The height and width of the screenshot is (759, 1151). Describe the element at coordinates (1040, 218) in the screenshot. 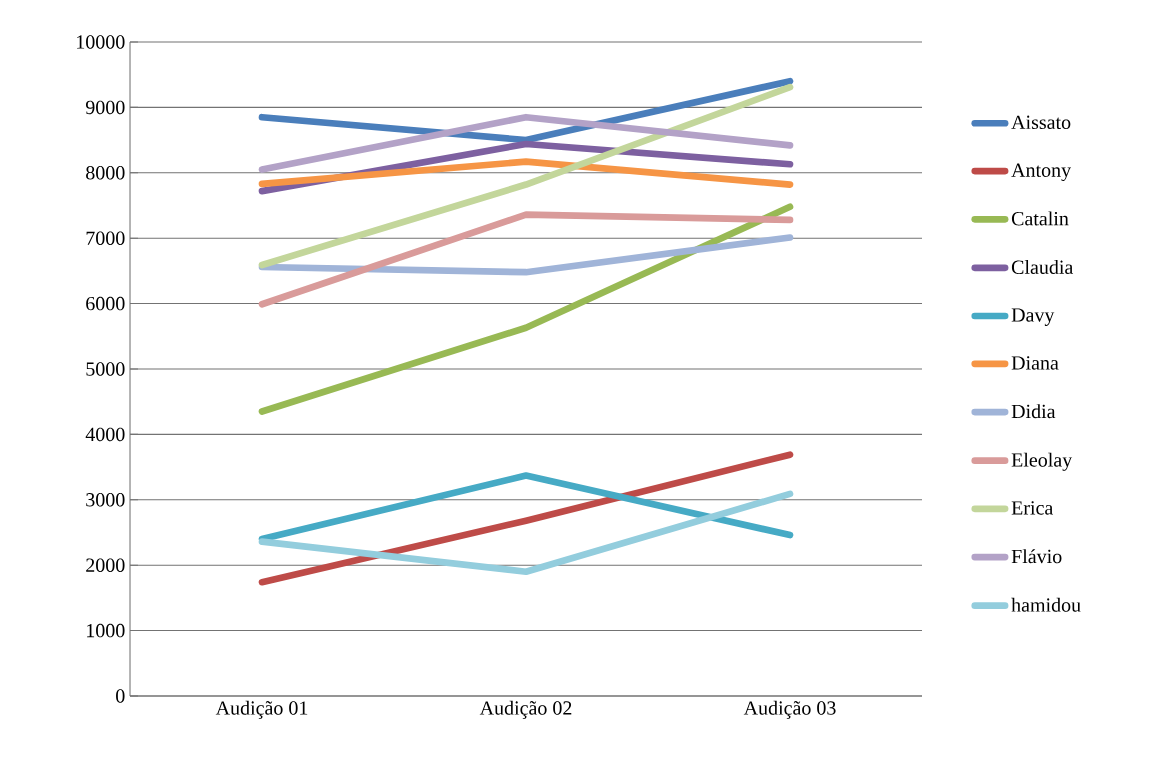

I see `legend-label: Catalin` at that location.